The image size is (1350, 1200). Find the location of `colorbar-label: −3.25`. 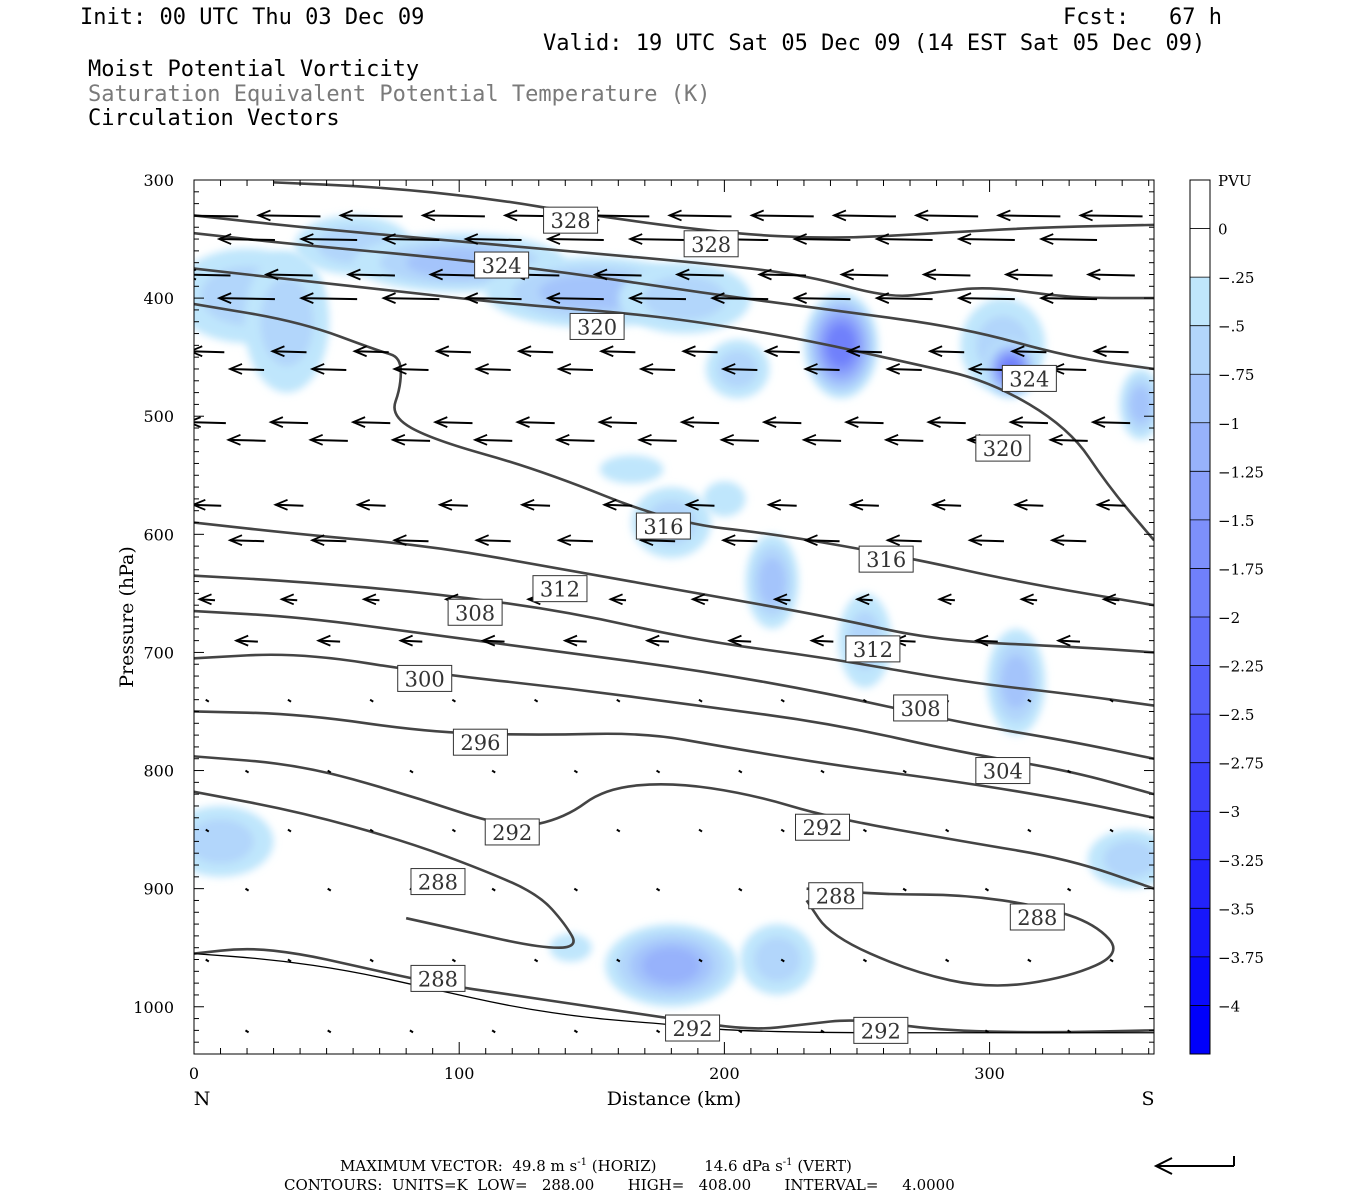

colorbar-label: −3.25 is located at coordinates (1241, 861).